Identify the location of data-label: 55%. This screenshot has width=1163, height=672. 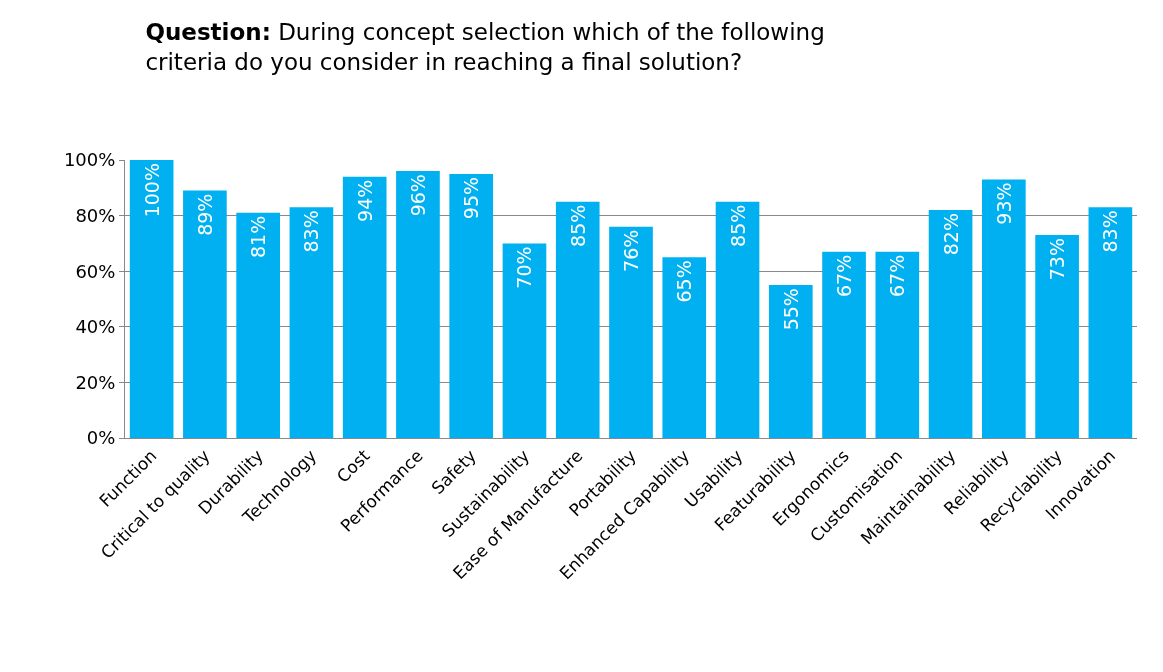
(790, 309).